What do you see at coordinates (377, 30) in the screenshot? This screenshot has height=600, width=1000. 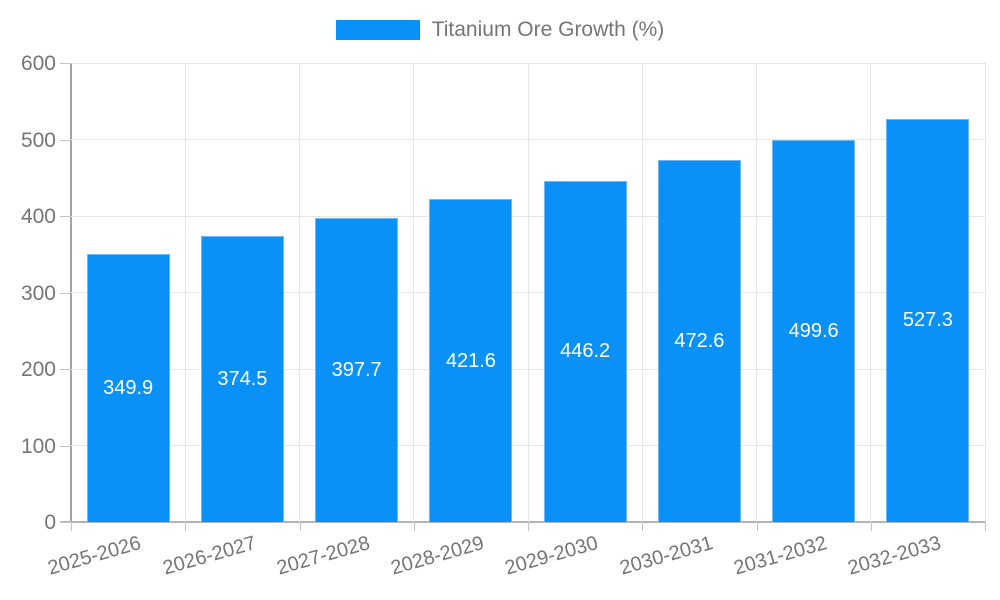 I see `legend-swatch` at bounding box center [377, 30].